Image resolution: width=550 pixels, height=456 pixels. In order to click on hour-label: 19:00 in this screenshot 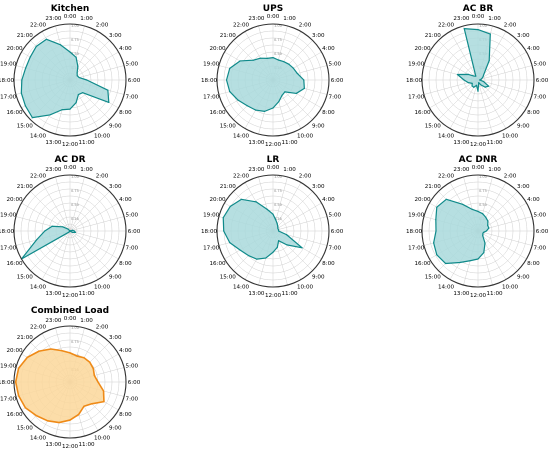, I will do `click(416, 215)`.